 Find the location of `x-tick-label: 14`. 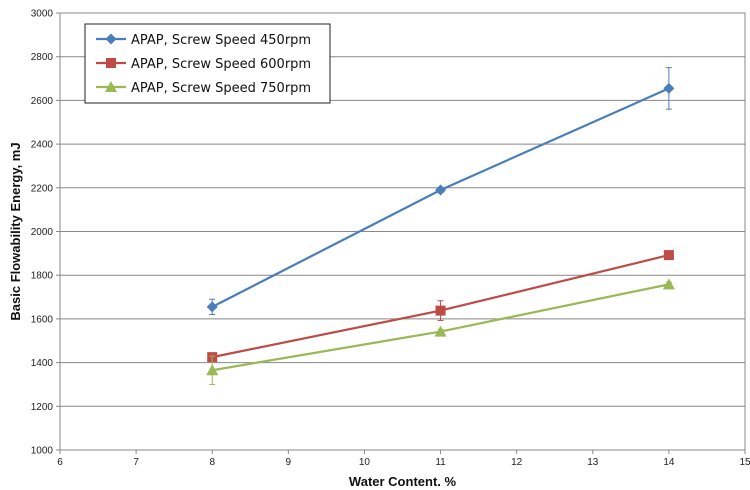

x-tick-label: 14 is located at coordinates (669, 462).